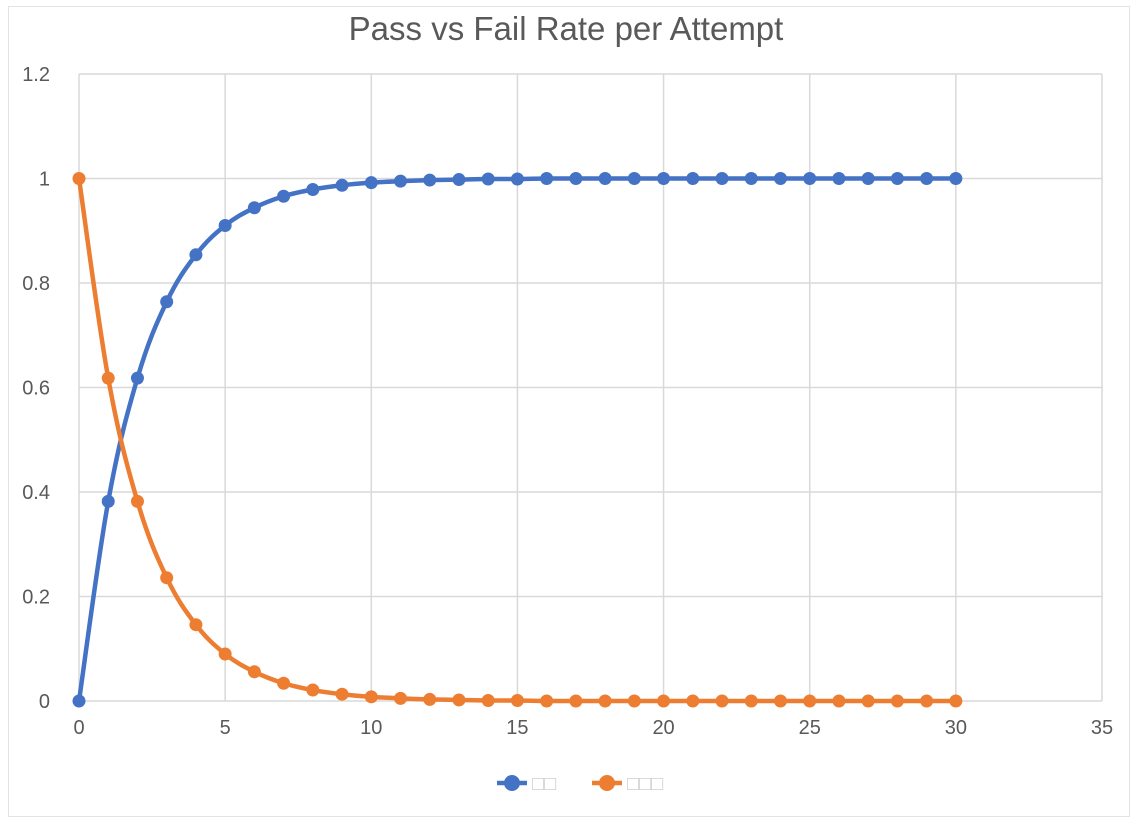 This screenshot has height=819, width=1132. Describe the element at coordinates (645, 784) in the screenshot. I see `legend-label-1: □□□` at that location.